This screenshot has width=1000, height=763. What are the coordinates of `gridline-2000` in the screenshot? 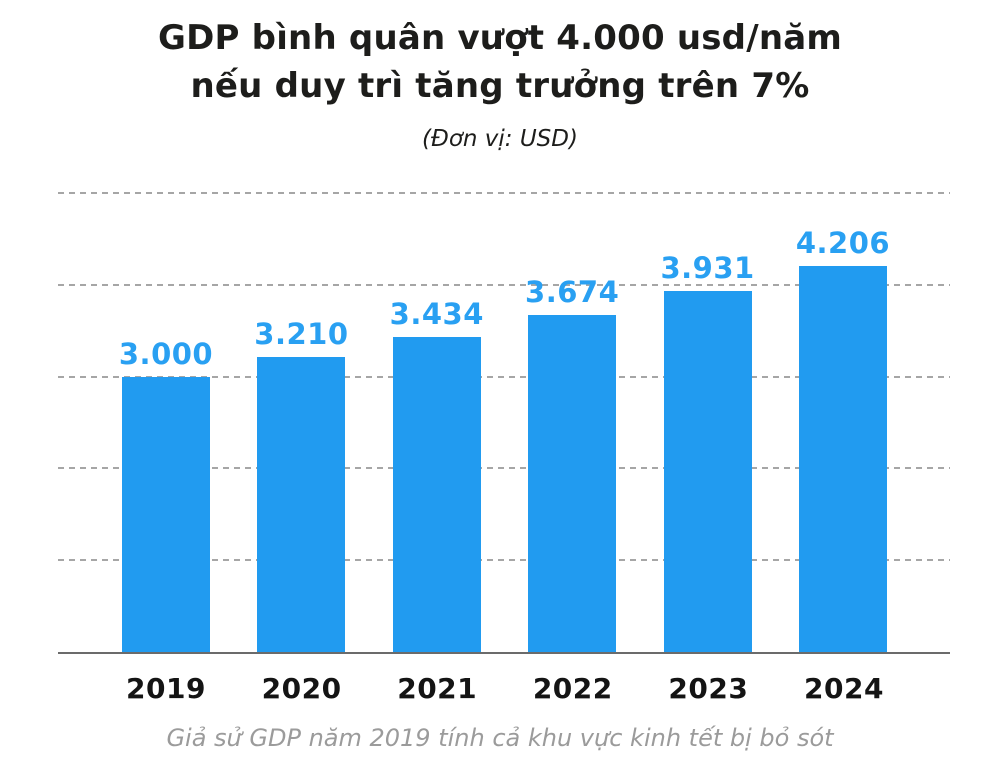 It's located at (504, 468).